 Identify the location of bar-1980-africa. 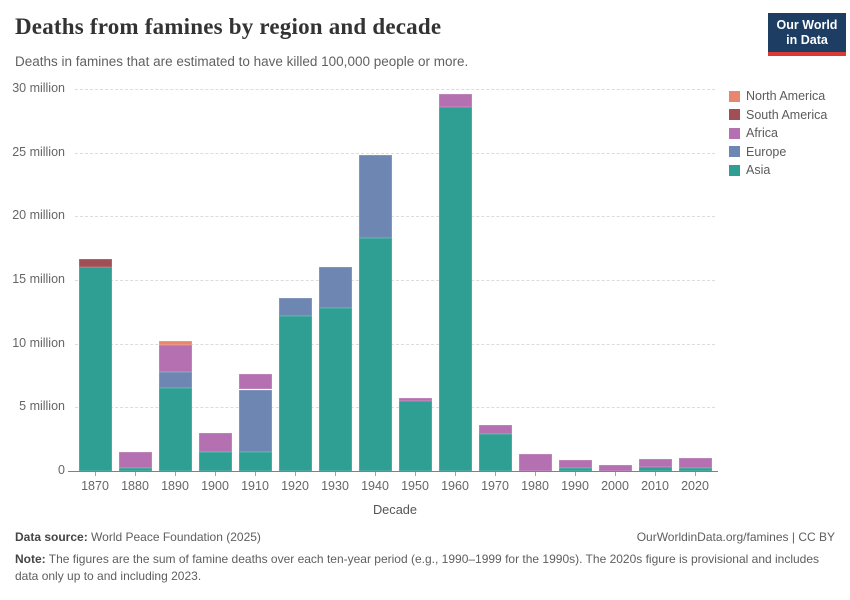
(535, 462).